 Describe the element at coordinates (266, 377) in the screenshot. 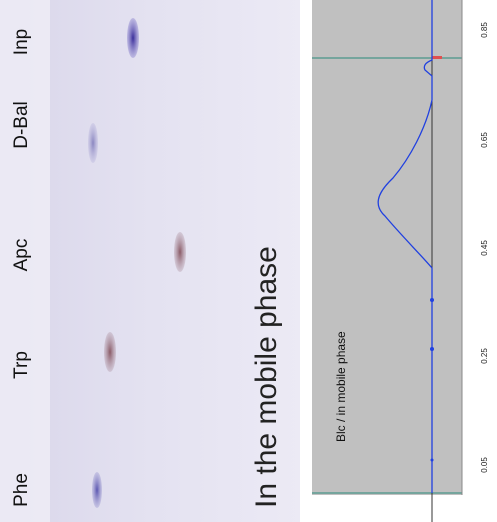

I see `plate-caption: In the mobile phase` at that location.